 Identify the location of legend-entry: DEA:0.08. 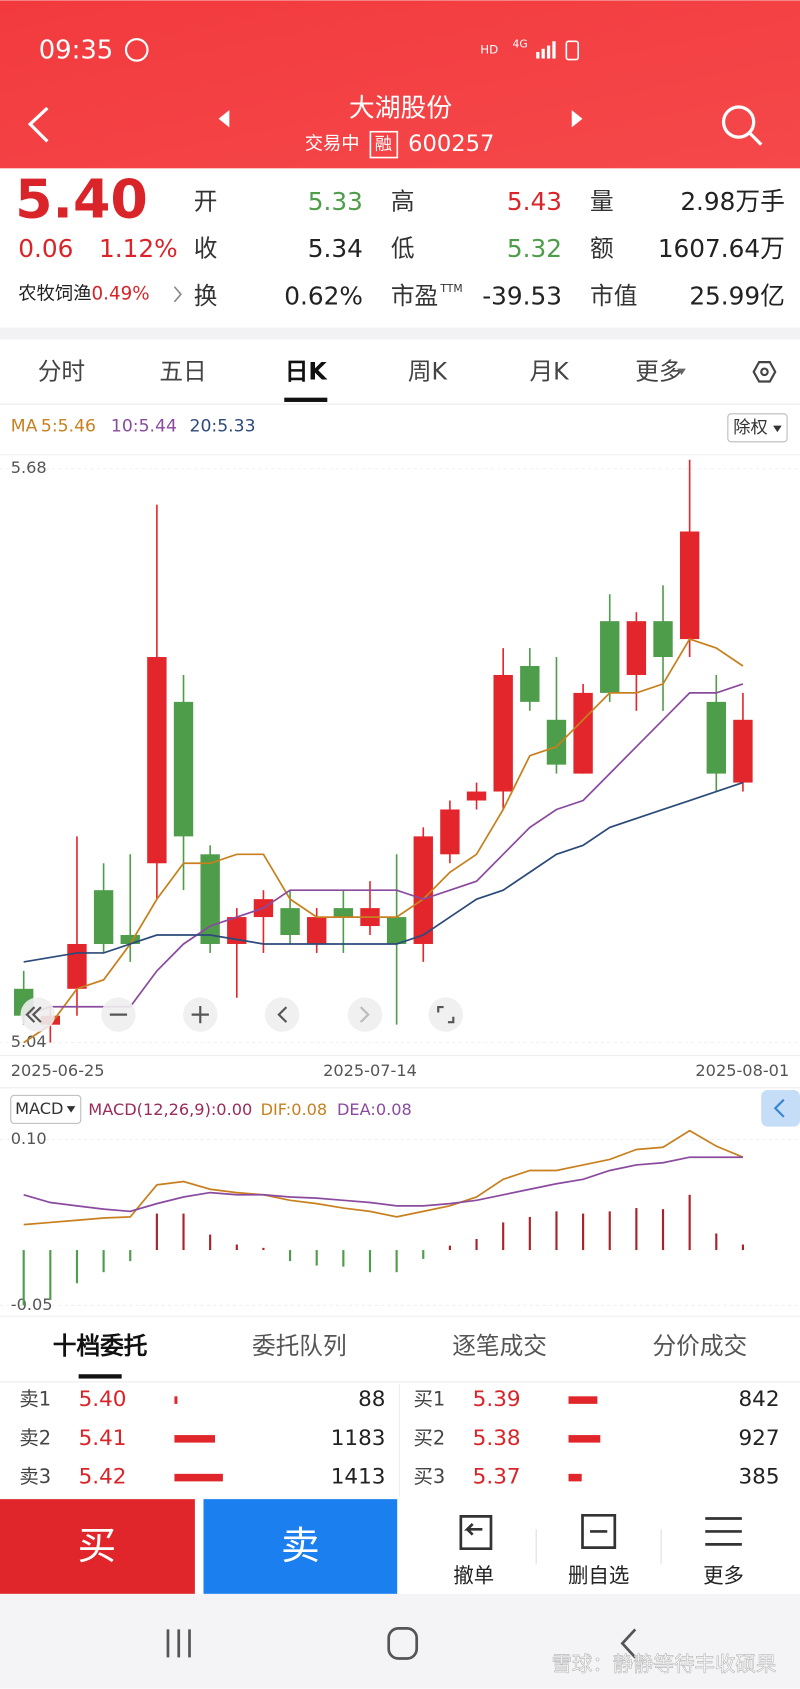
(374, 1109).